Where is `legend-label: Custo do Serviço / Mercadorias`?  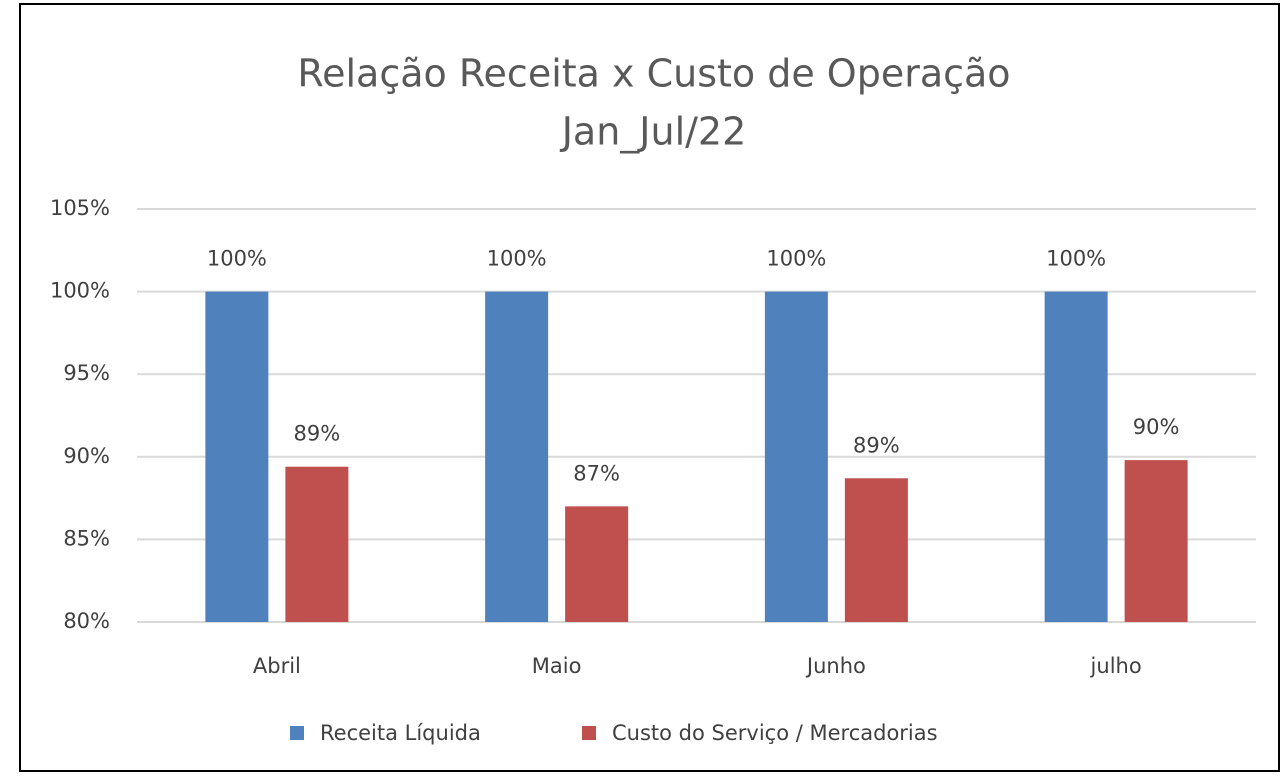
legend-label: Custo do Serviço / Mercadorias is located at coordinates (775, 733).